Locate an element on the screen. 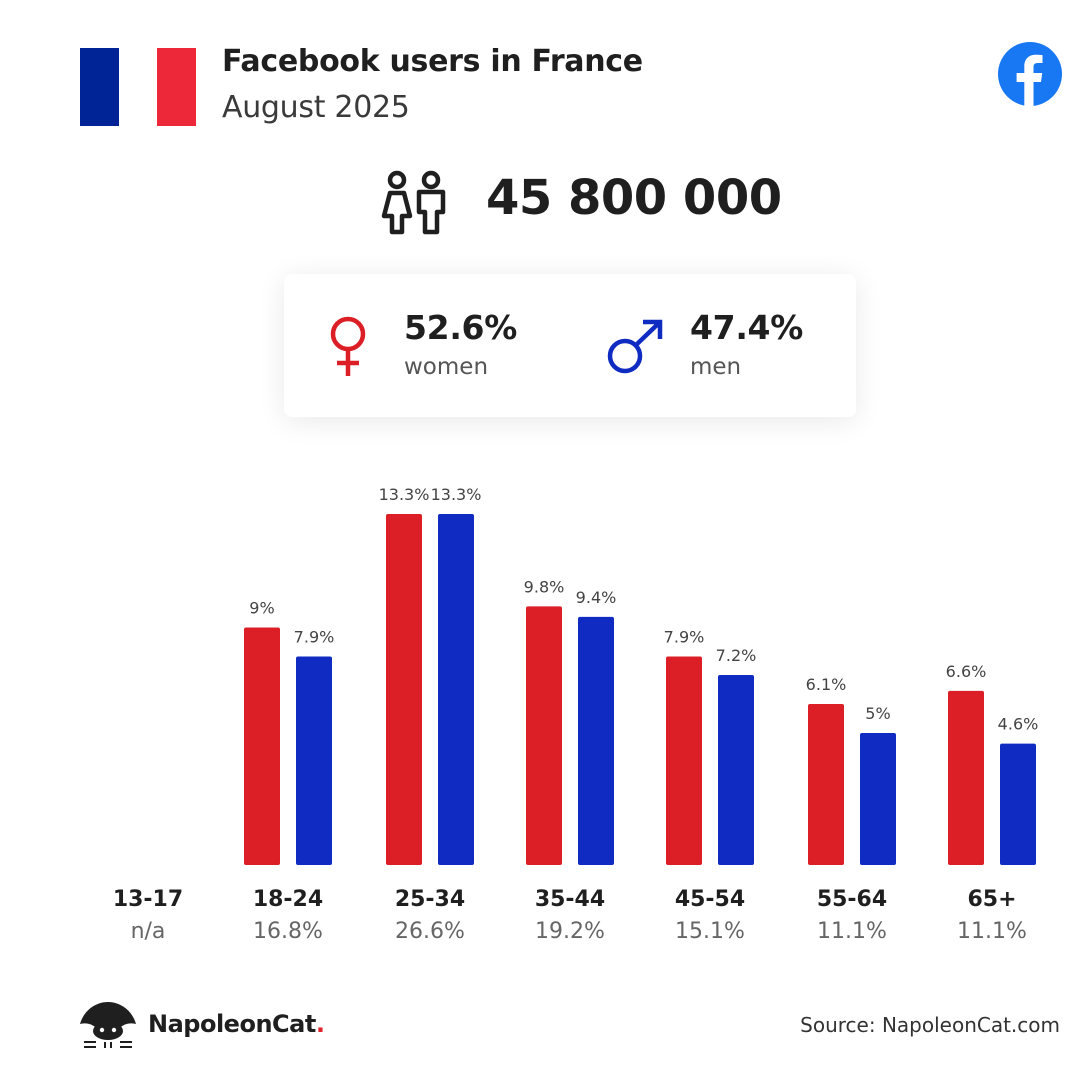  page-title: Facebook users in France is located at coordinates (432, 61).